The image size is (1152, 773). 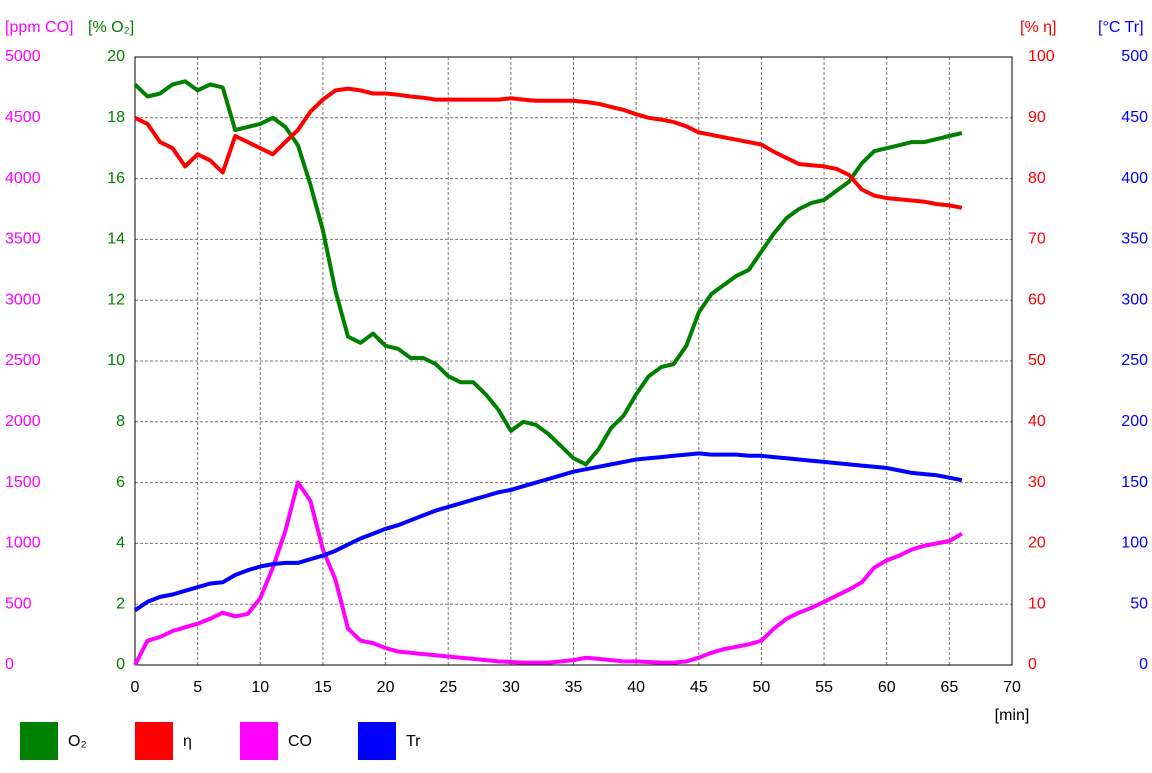 I want to click on y-tick-label: 6, so click(x=120, y=482).